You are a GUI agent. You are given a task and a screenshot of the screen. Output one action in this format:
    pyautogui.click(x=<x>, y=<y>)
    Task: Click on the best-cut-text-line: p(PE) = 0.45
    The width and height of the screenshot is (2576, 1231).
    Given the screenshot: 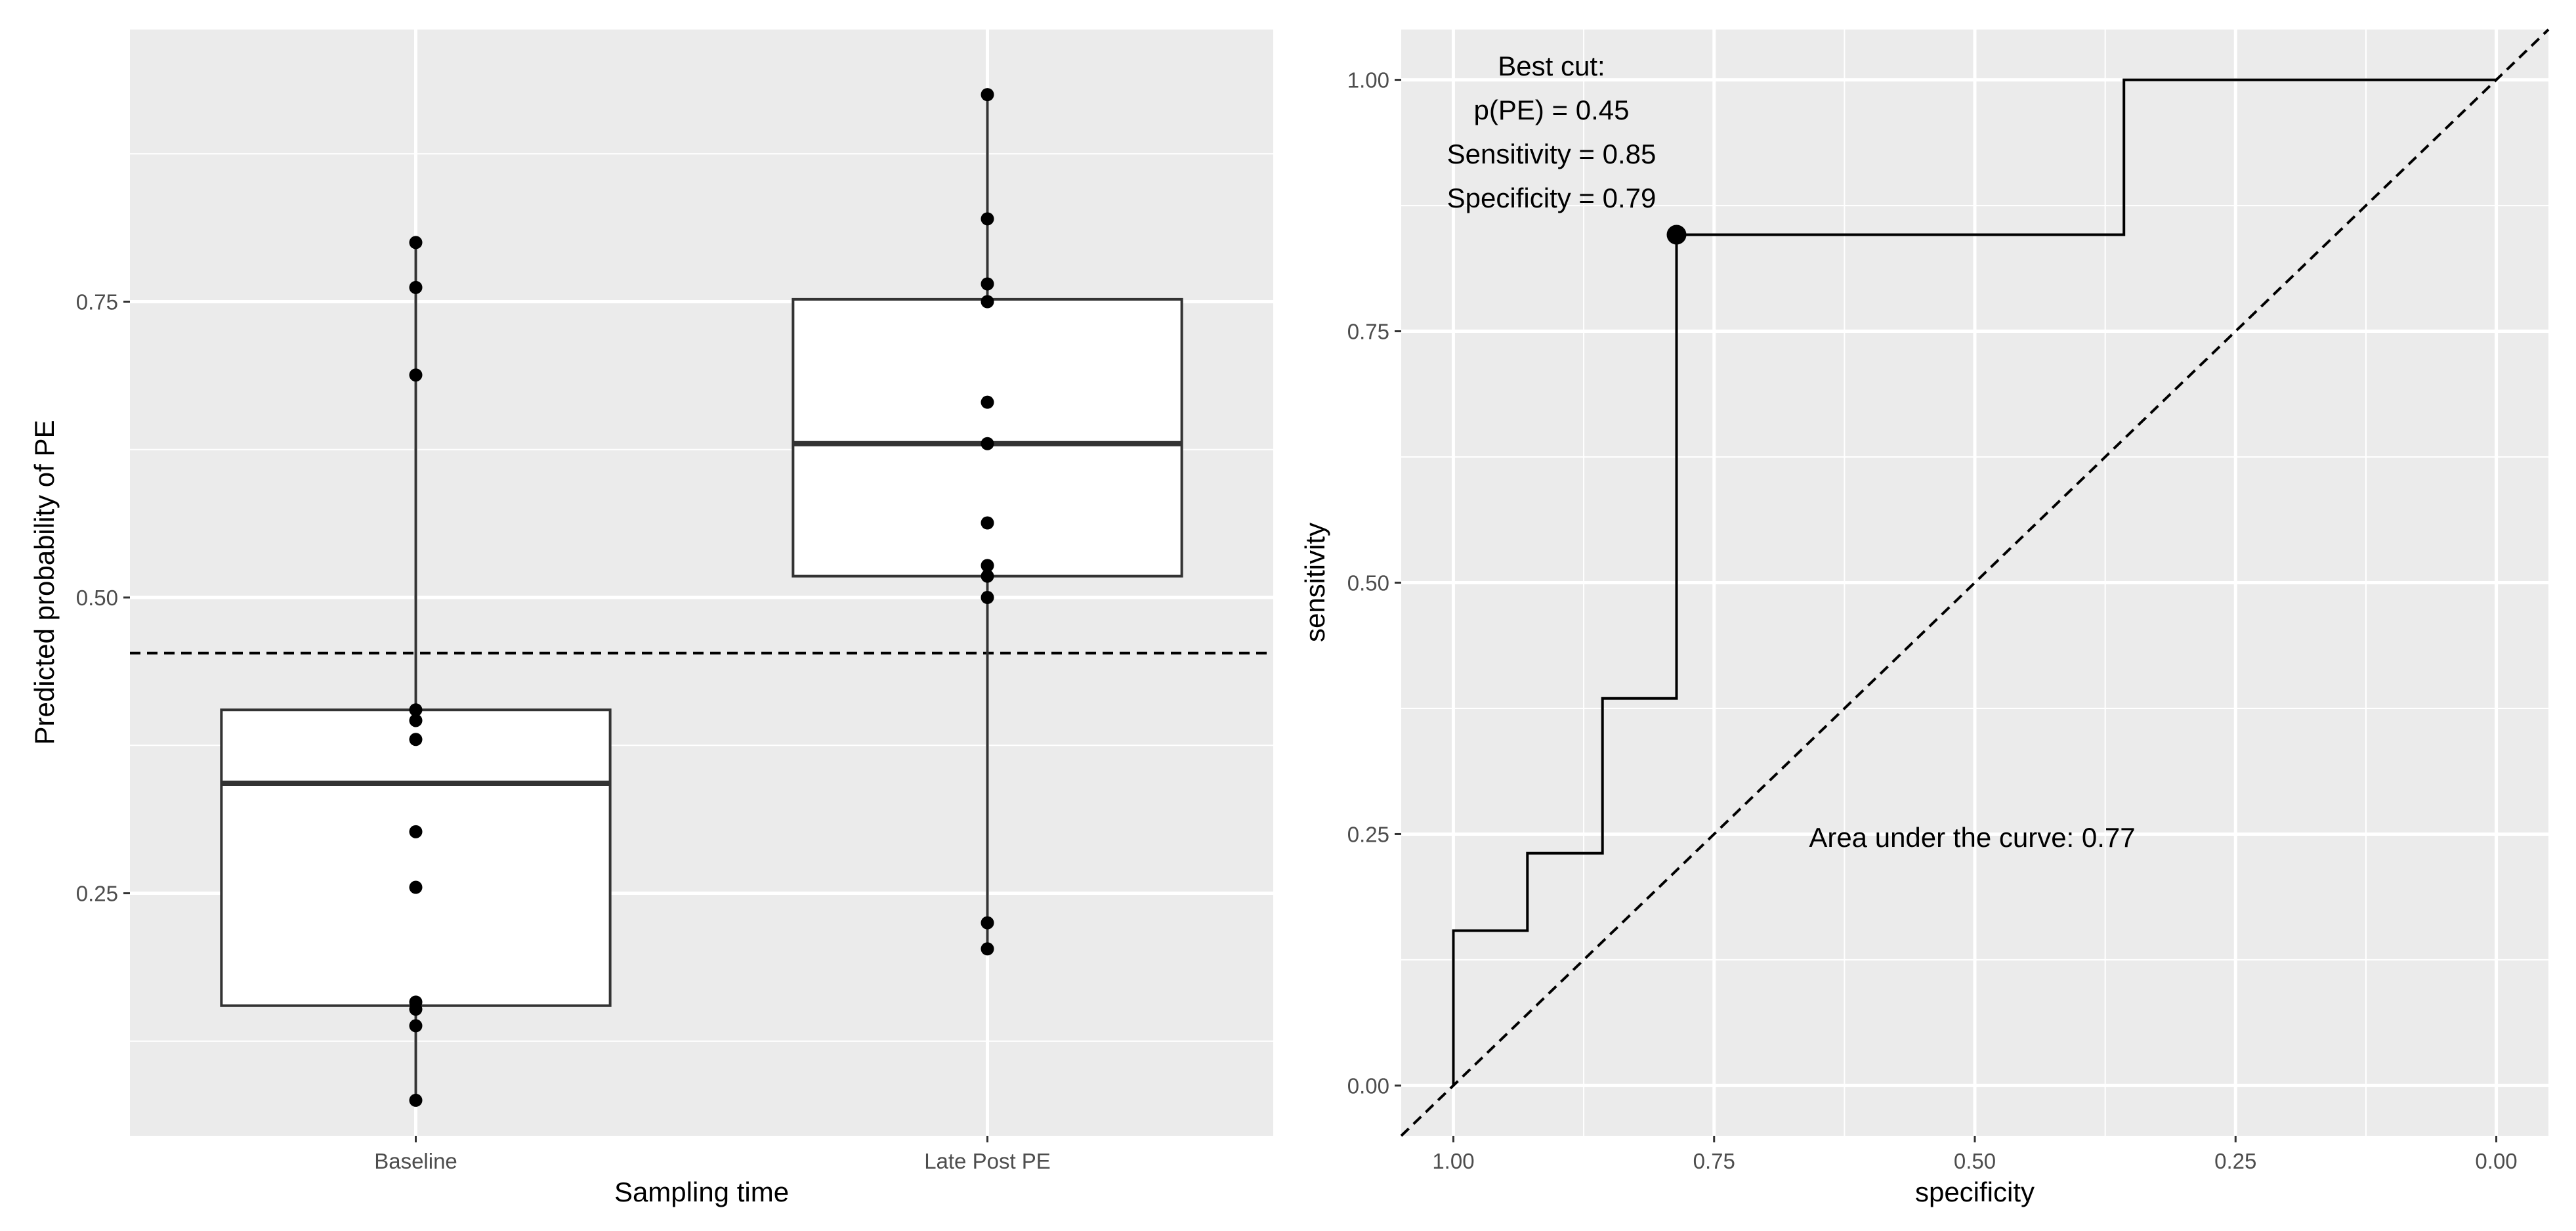 What is the action you would take?
    pyautogui.click(x=1552, y=110)
    